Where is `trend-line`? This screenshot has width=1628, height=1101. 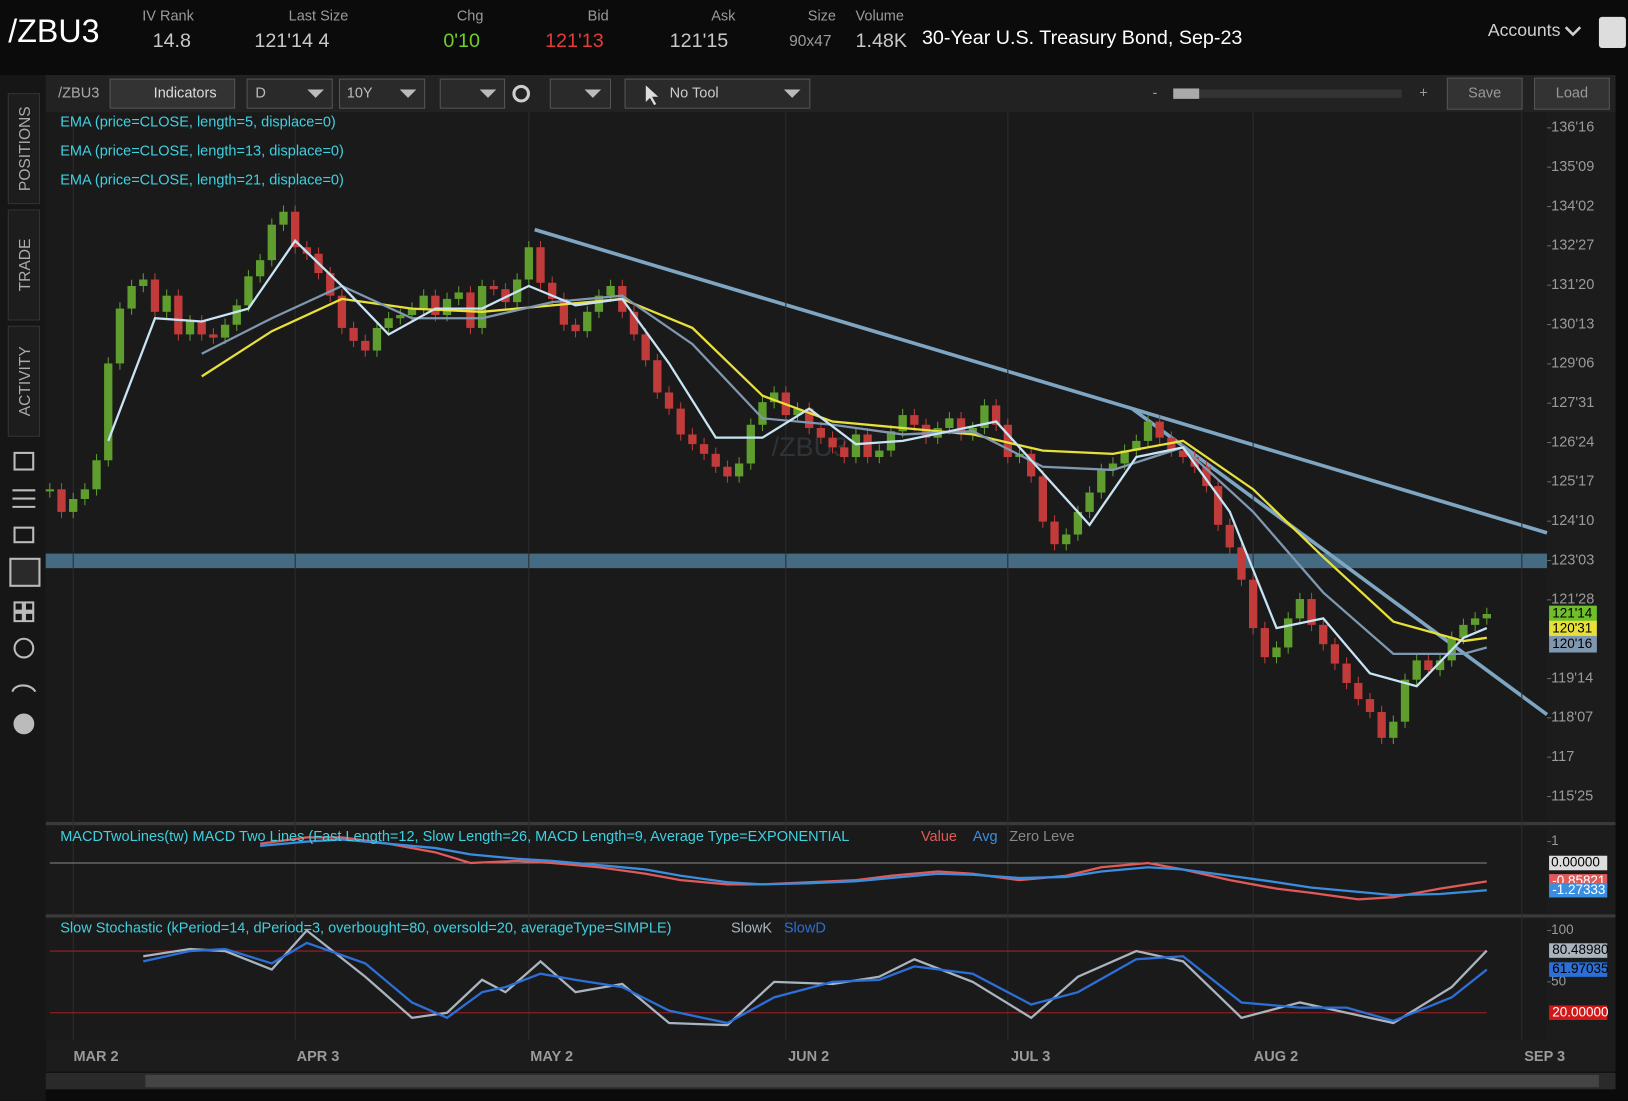 trend-line is located at coordinates (1339, 561).